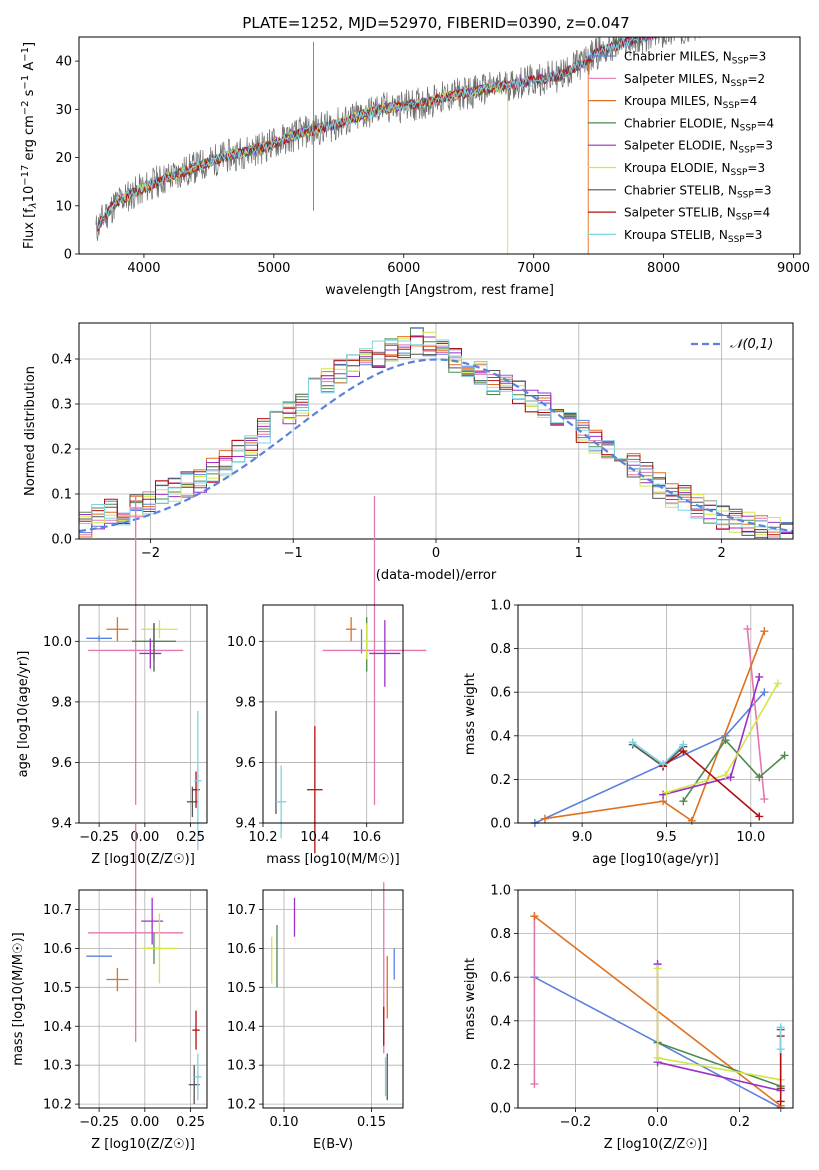 This screenshot has height=1170, width=819. What do you see at coordinates (436, 553) in the screenshot?
I see `x-tick-label: 0` at bounding box center [436, 553].